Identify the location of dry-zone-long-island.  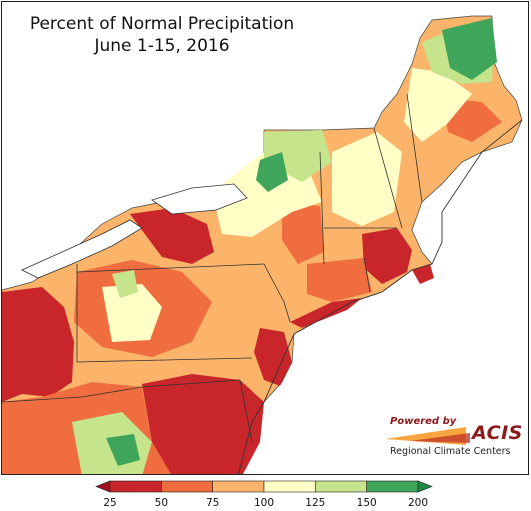
(326, 313).